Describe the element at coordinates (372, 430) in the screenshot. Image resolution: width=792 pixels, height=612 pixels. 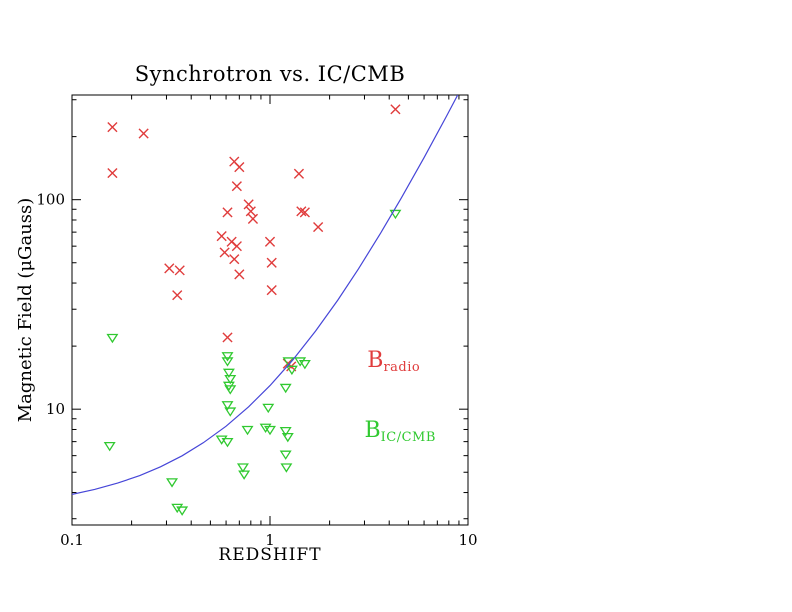
I see `legend-b-iccmb-main: B` at that location.